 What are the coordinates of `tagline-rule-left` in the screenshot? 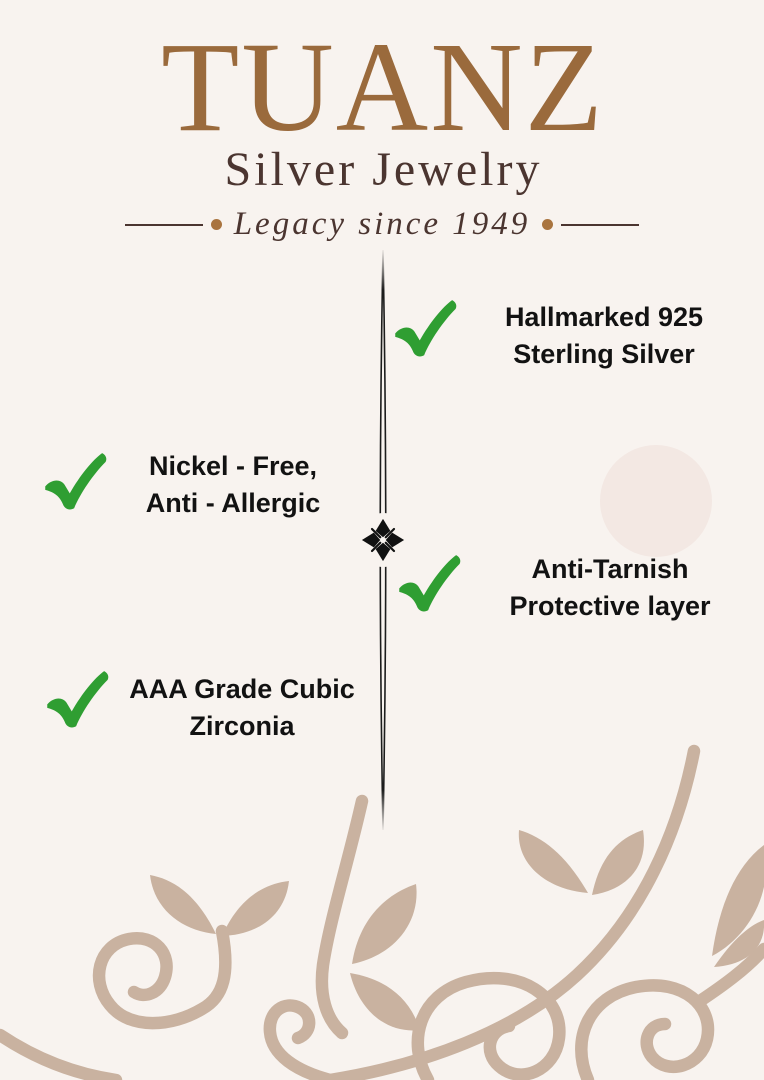 It's located at (163, 224).